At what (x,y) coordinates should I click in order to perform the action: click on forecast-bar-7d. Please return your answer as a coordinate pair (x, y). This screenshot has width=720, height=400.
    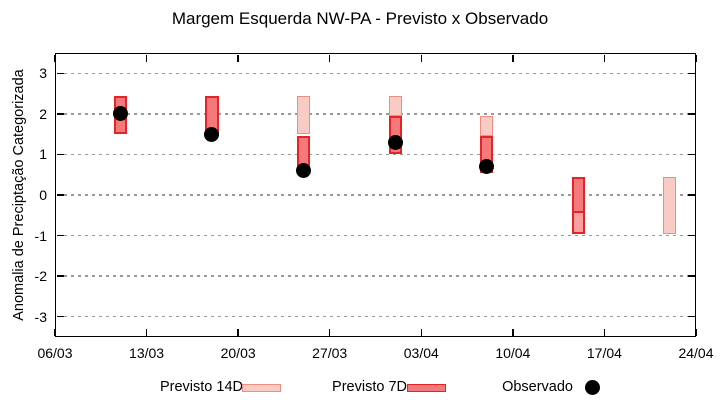
    Looking at the image, I should click on (578, 195).